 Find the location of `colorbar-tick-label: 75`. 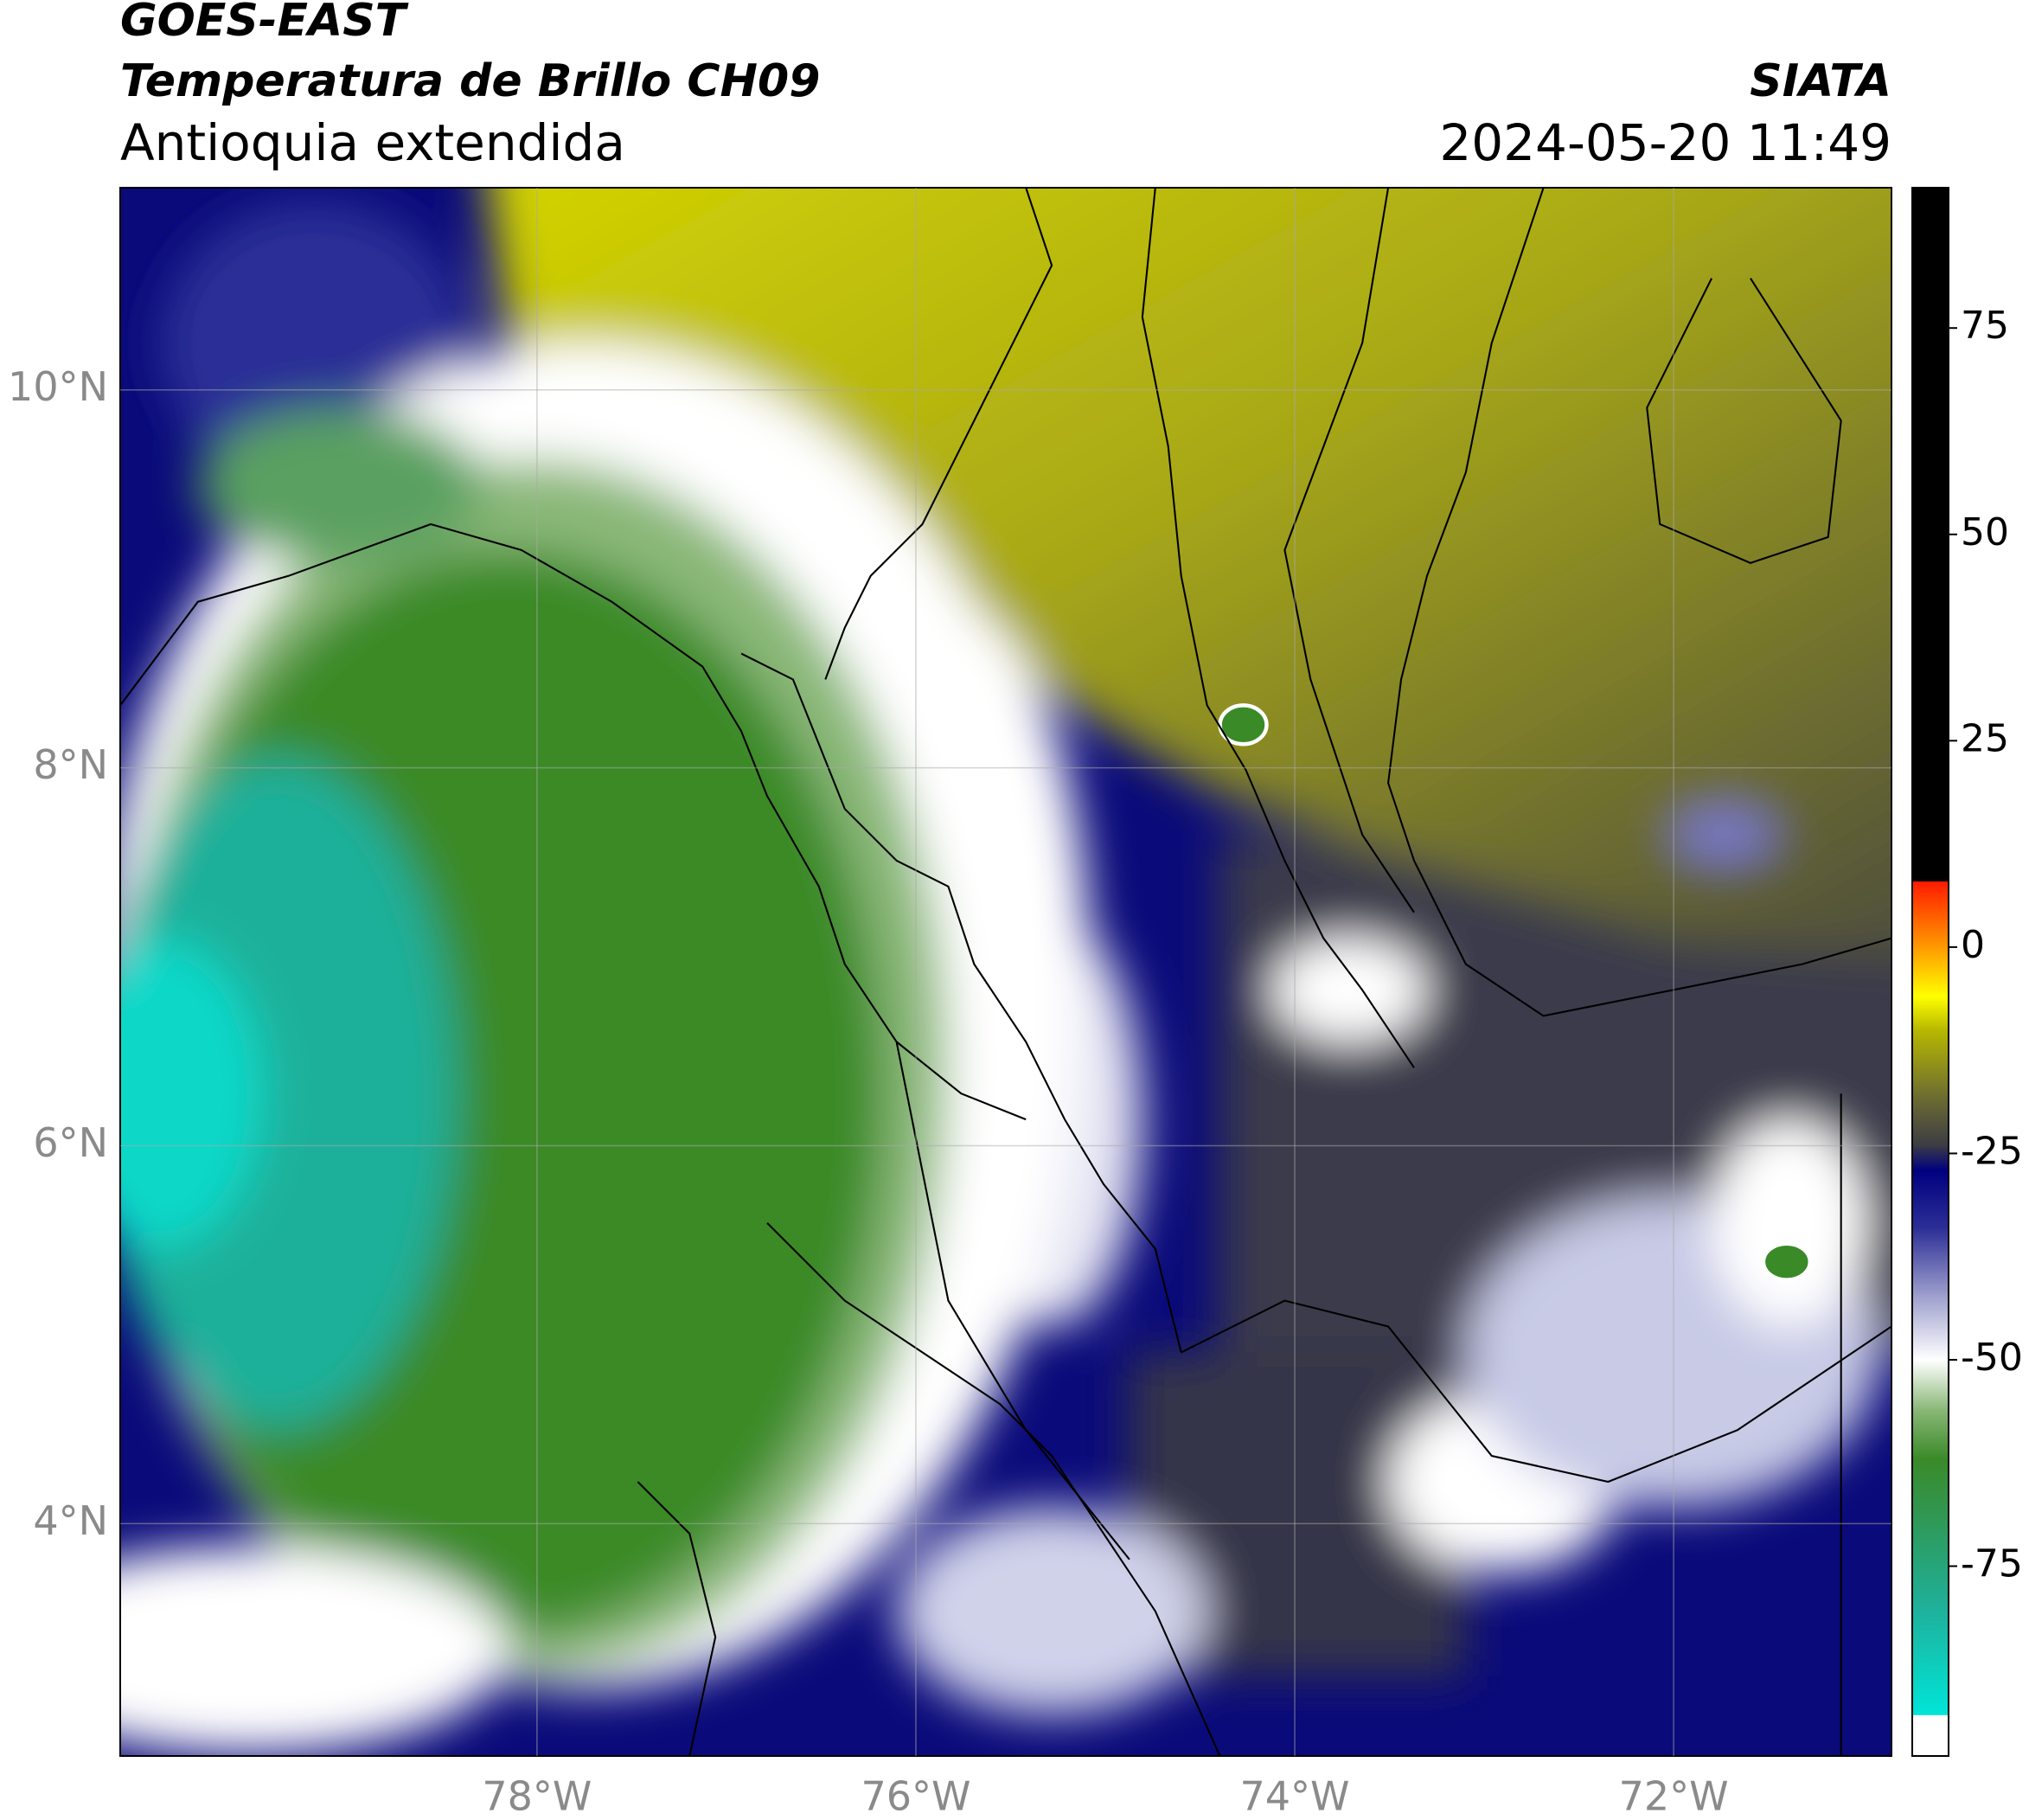

colorbar-tick-label: 75 is located at coordinates (1985, 326).